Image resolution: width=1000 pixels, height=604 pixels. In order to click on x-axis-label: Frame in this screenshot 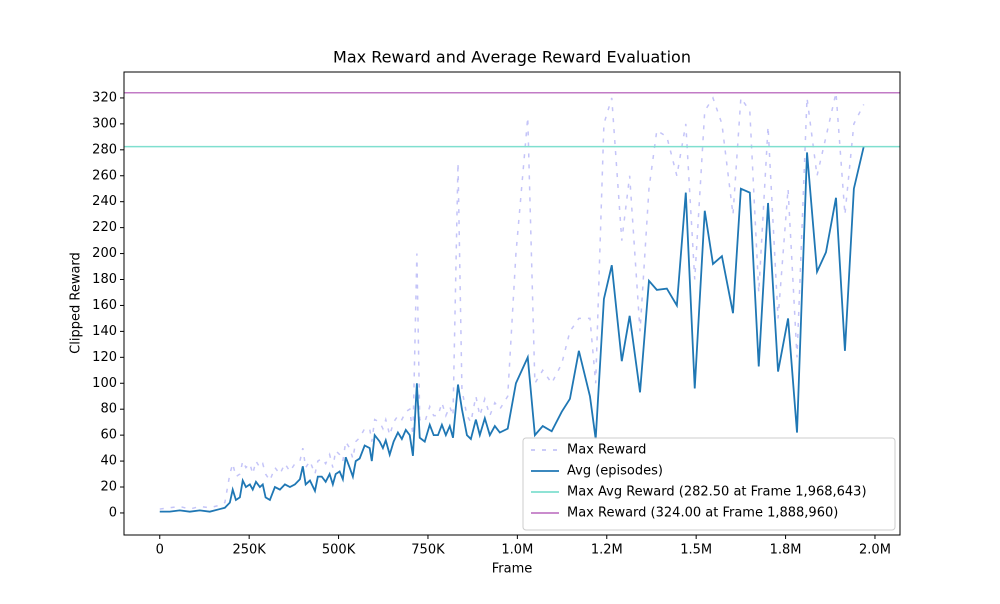, I will do `click(512, 569)`.